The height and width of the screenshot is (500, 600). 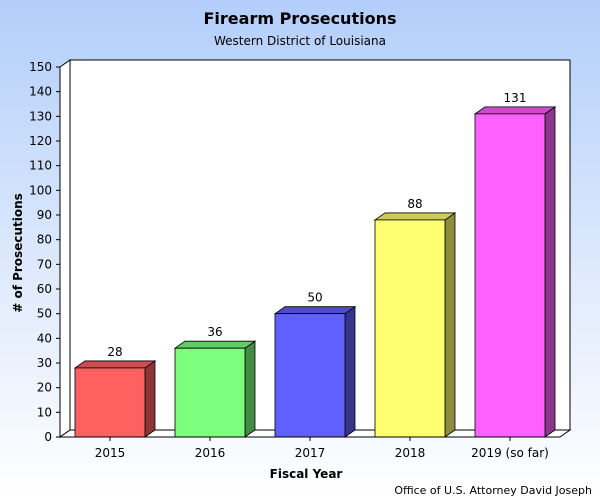 I want to click on x-tick-label: 2018, so click(x=410, y=453).